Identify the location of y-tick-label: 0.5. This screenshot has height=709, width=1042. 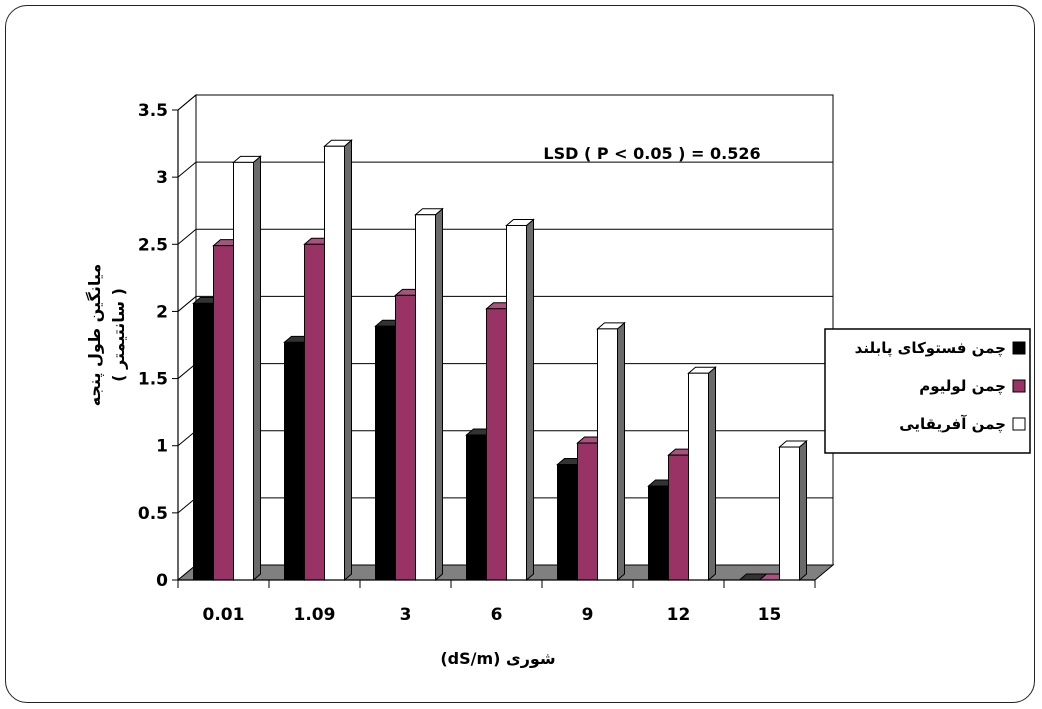
(153, 514).